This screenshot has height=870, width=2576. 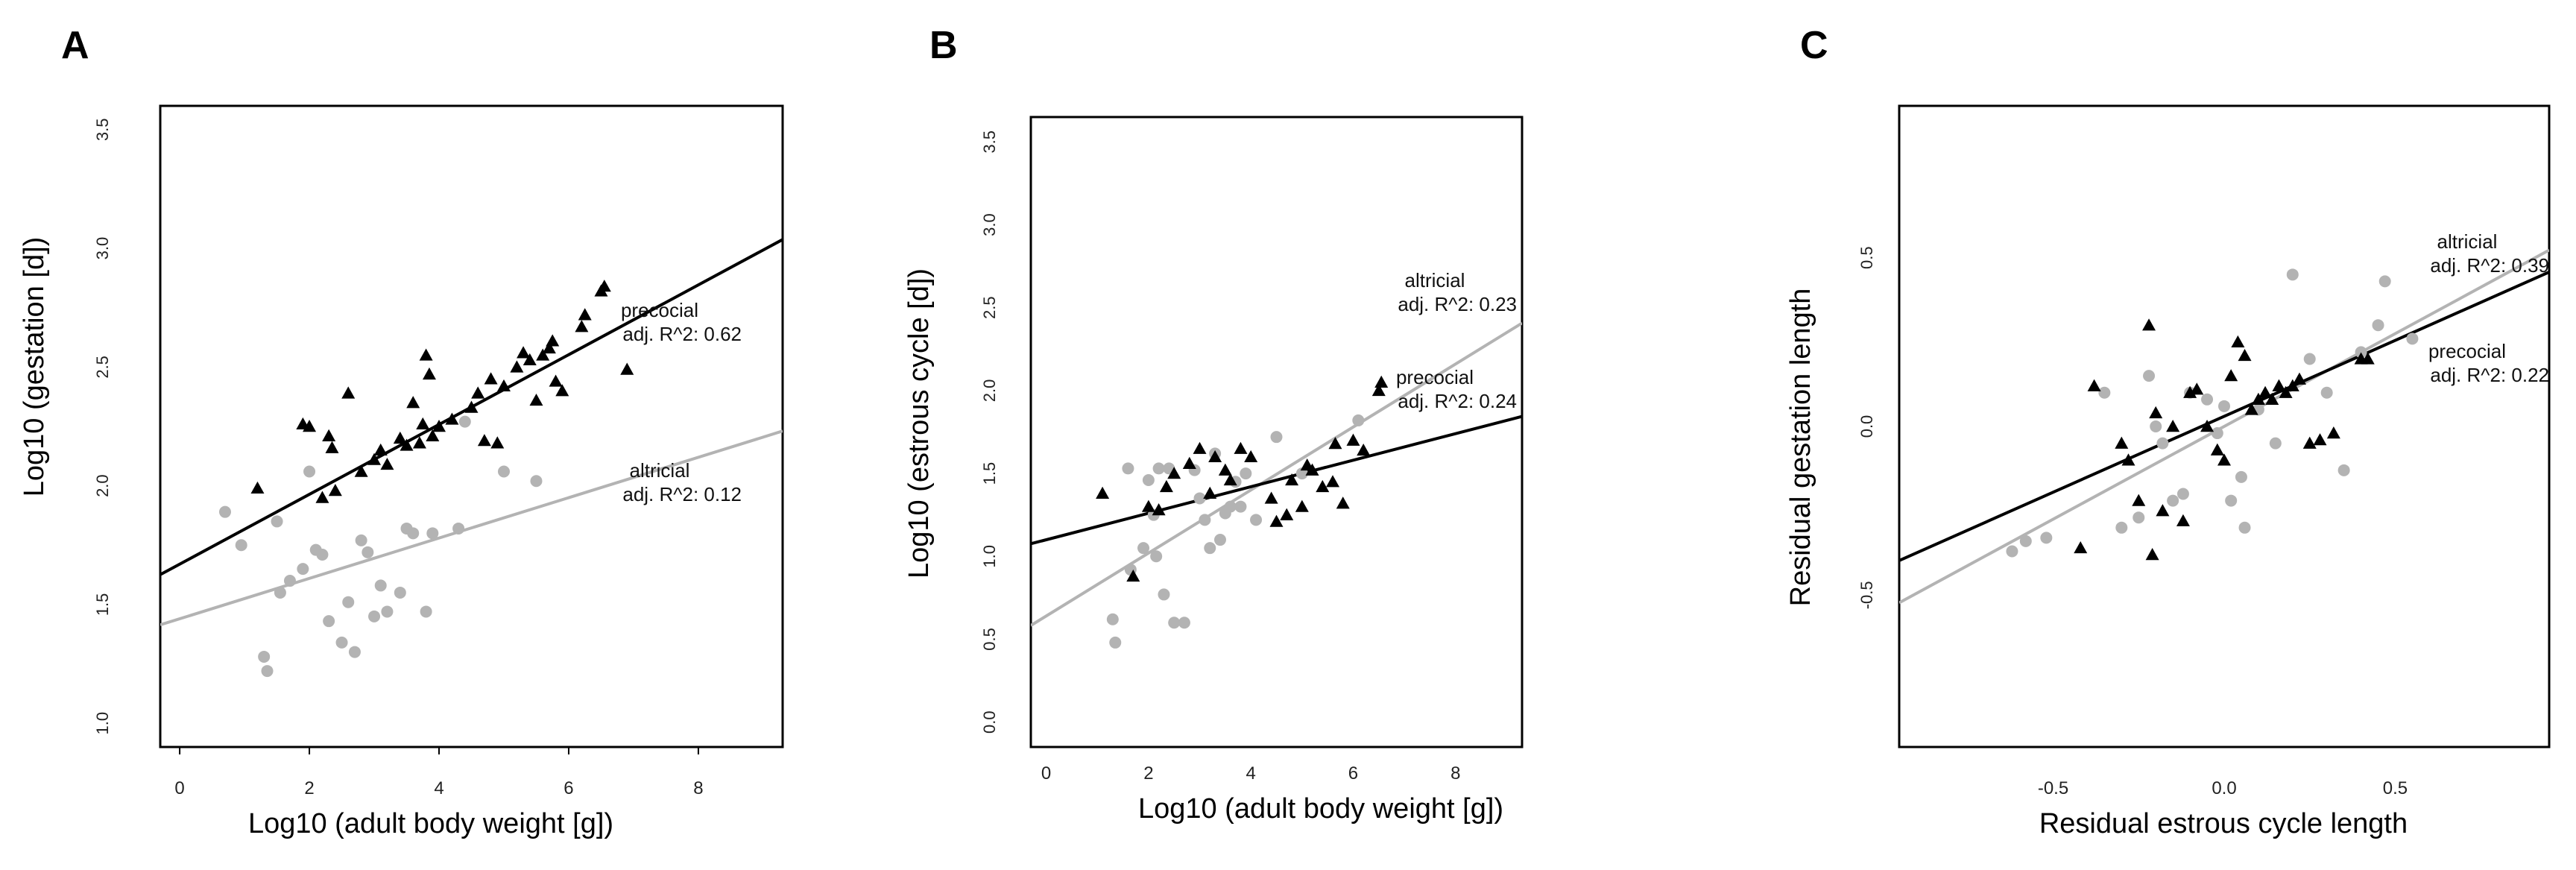 I want to click on y-axis-label: Residual gestation length, so click(x=1800, y=448).